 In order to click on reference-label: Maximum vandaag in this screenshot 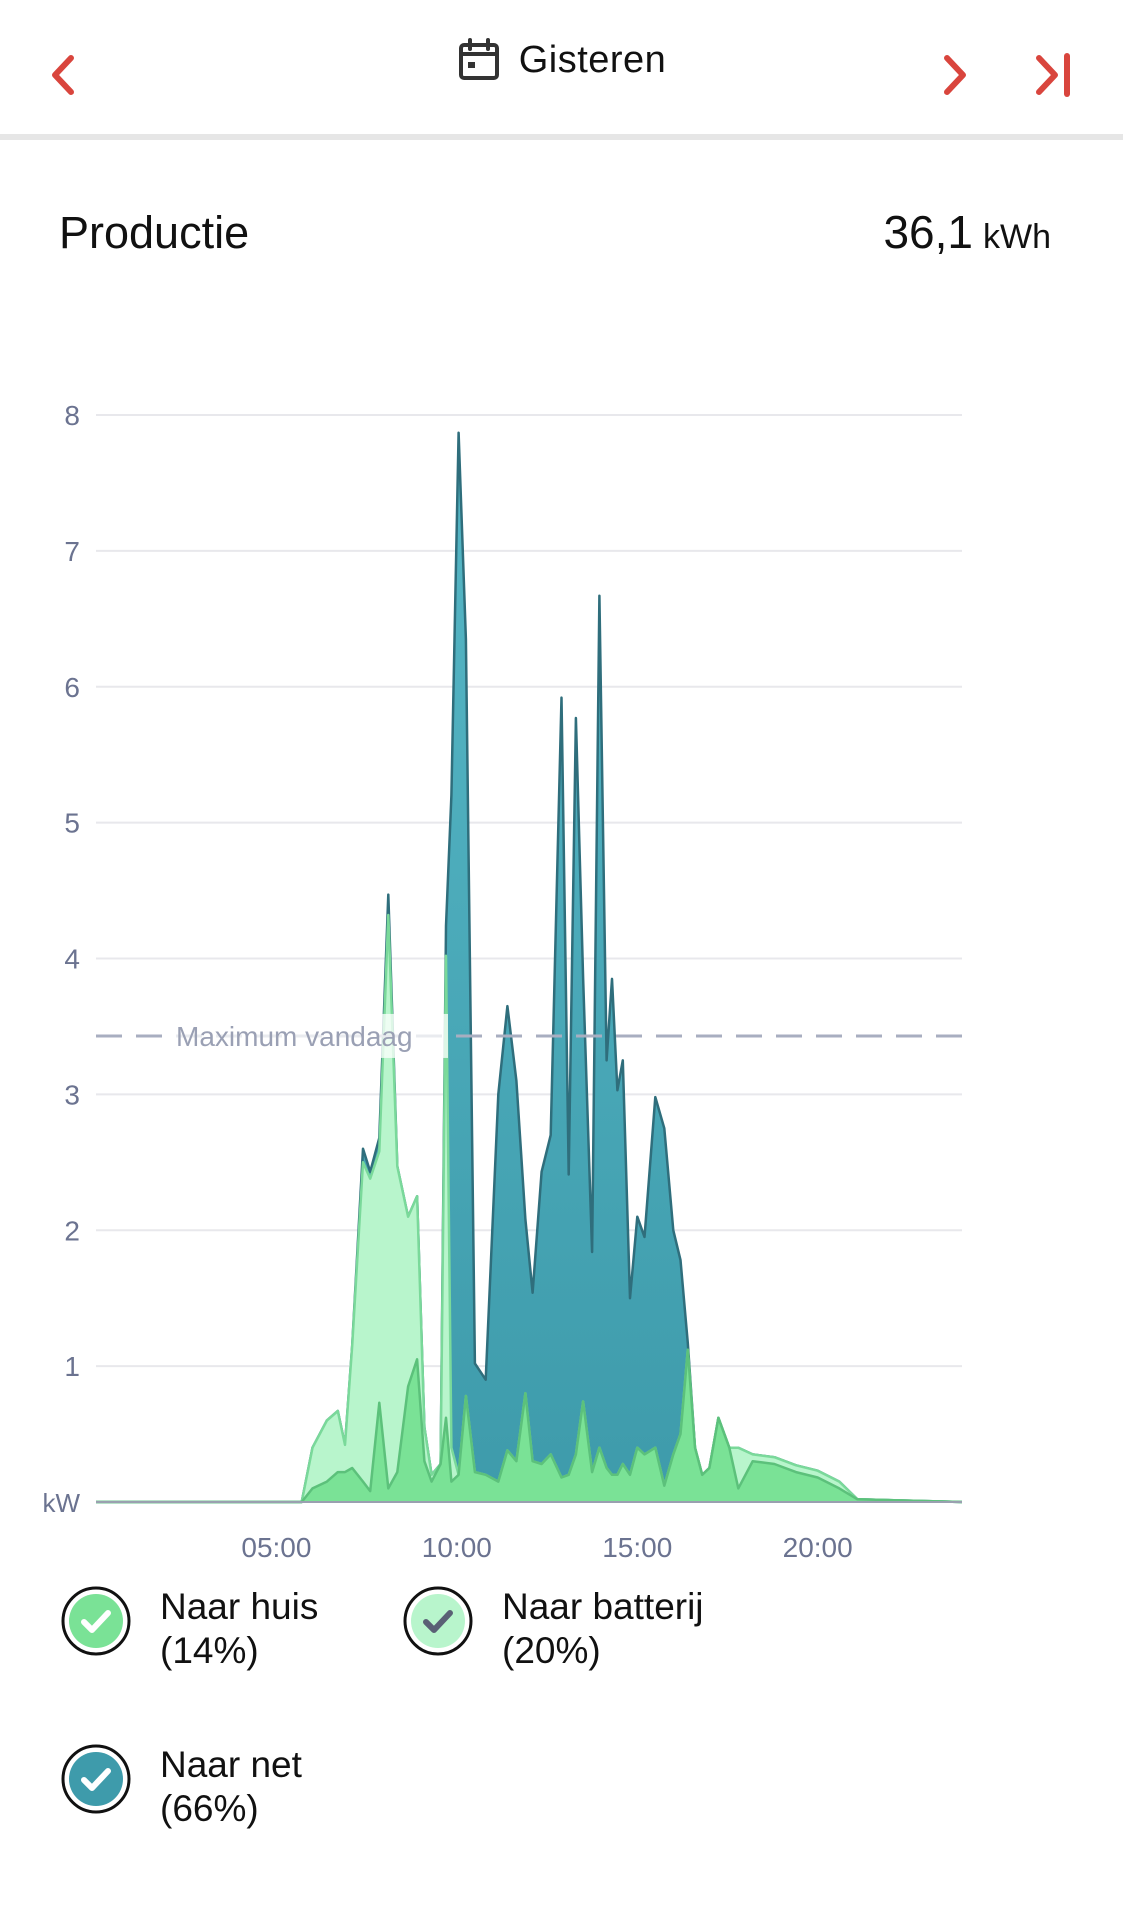, I will do `click(294, 1036)`.